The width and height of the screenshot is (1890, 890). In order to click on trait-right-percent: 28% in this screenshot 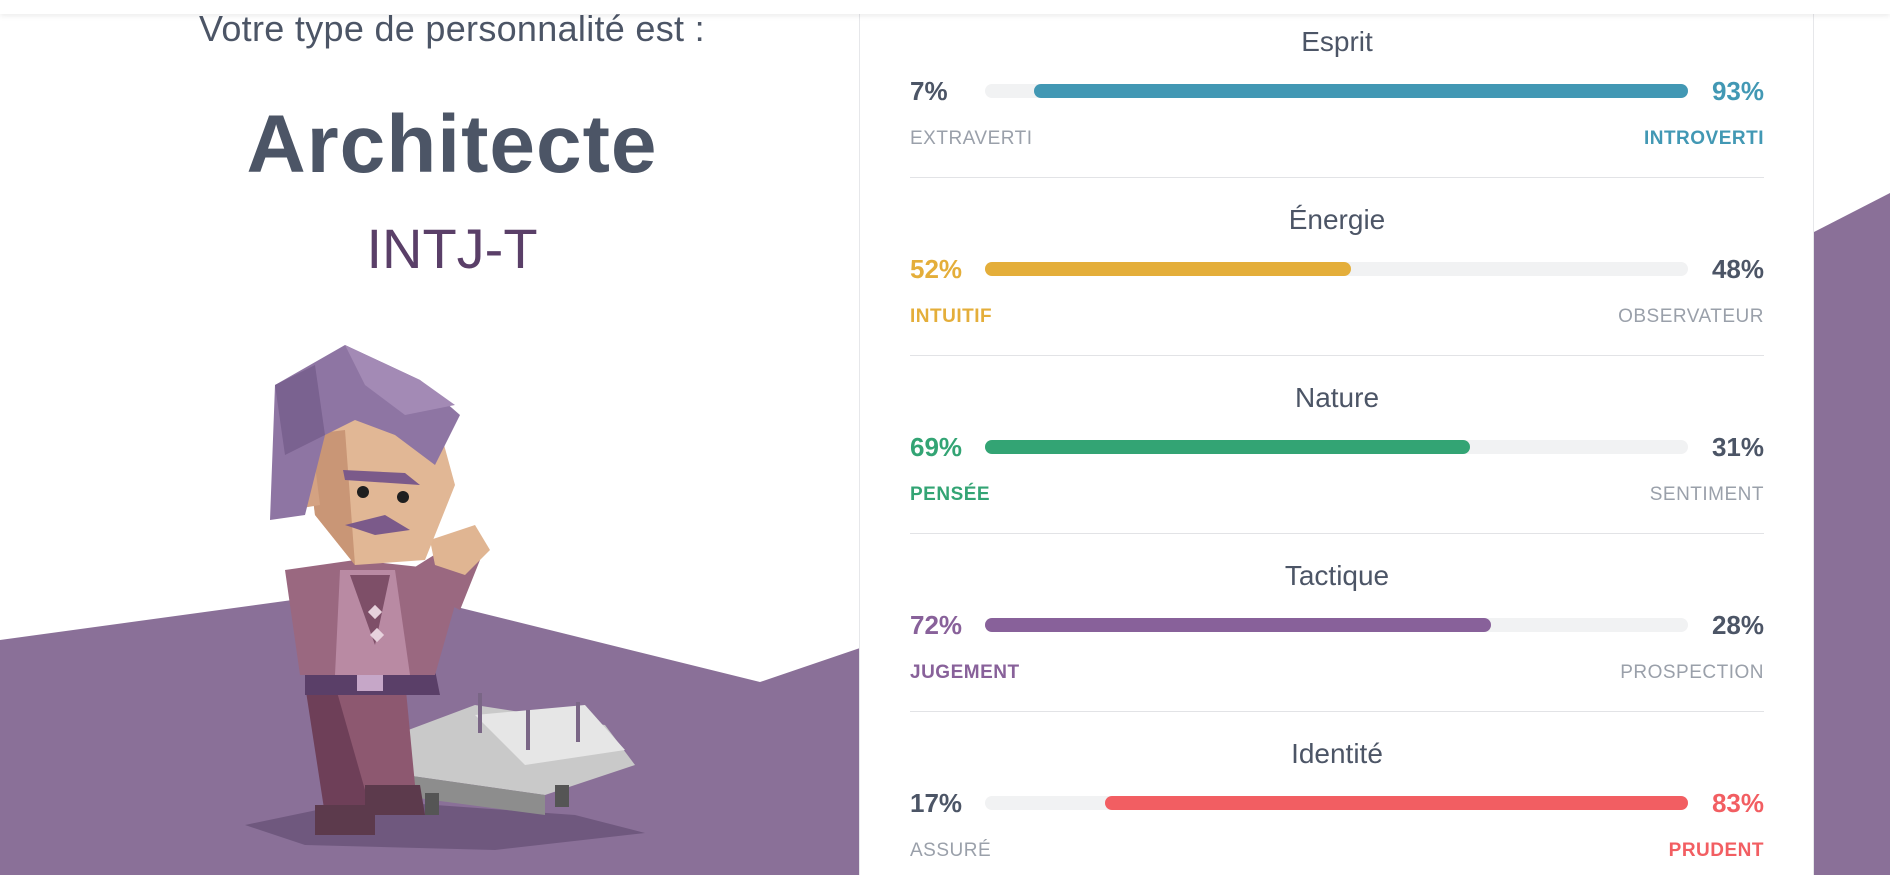, I will do `click(1737, 625)`.